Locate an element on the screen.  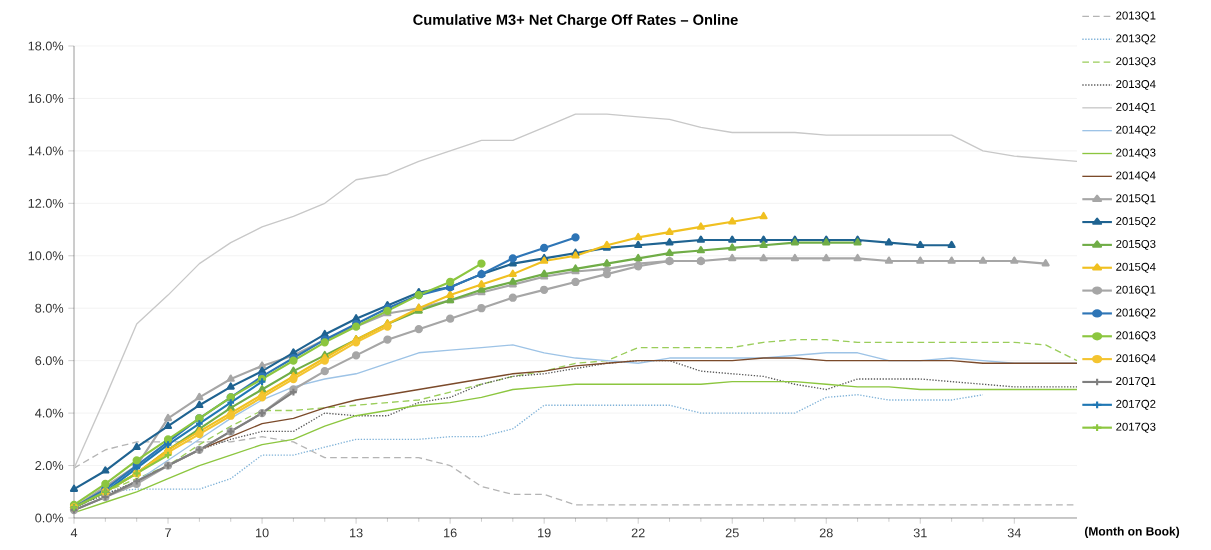
y-tick-label: 10.0% is located at coordinates (46, 256).